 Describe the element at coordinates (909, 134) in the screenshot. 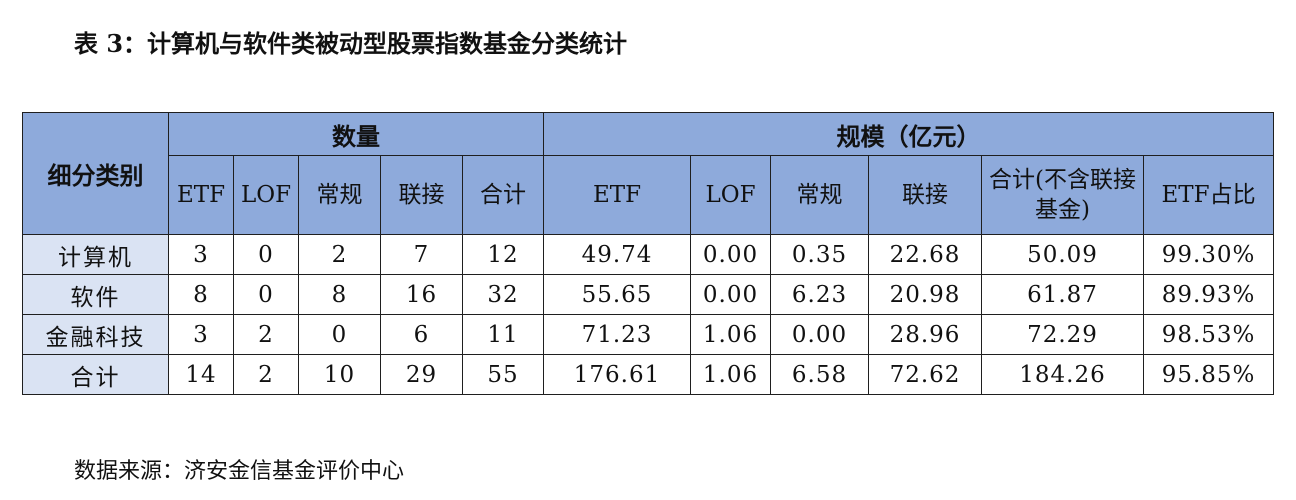

I see `header-cell: 规模（亿元）` at that location.